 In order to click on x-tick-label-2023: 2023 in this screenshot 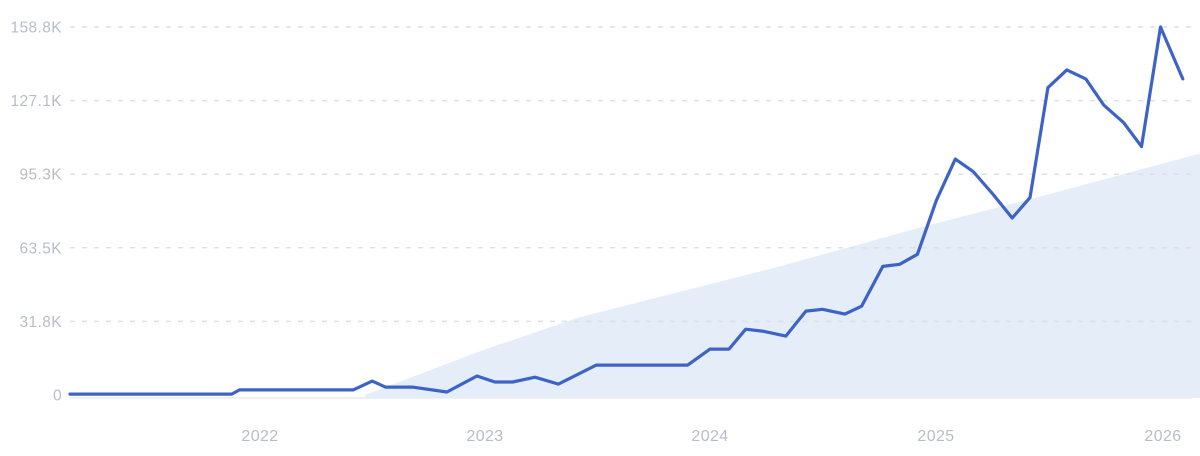, I will do `click(484, 436)`.